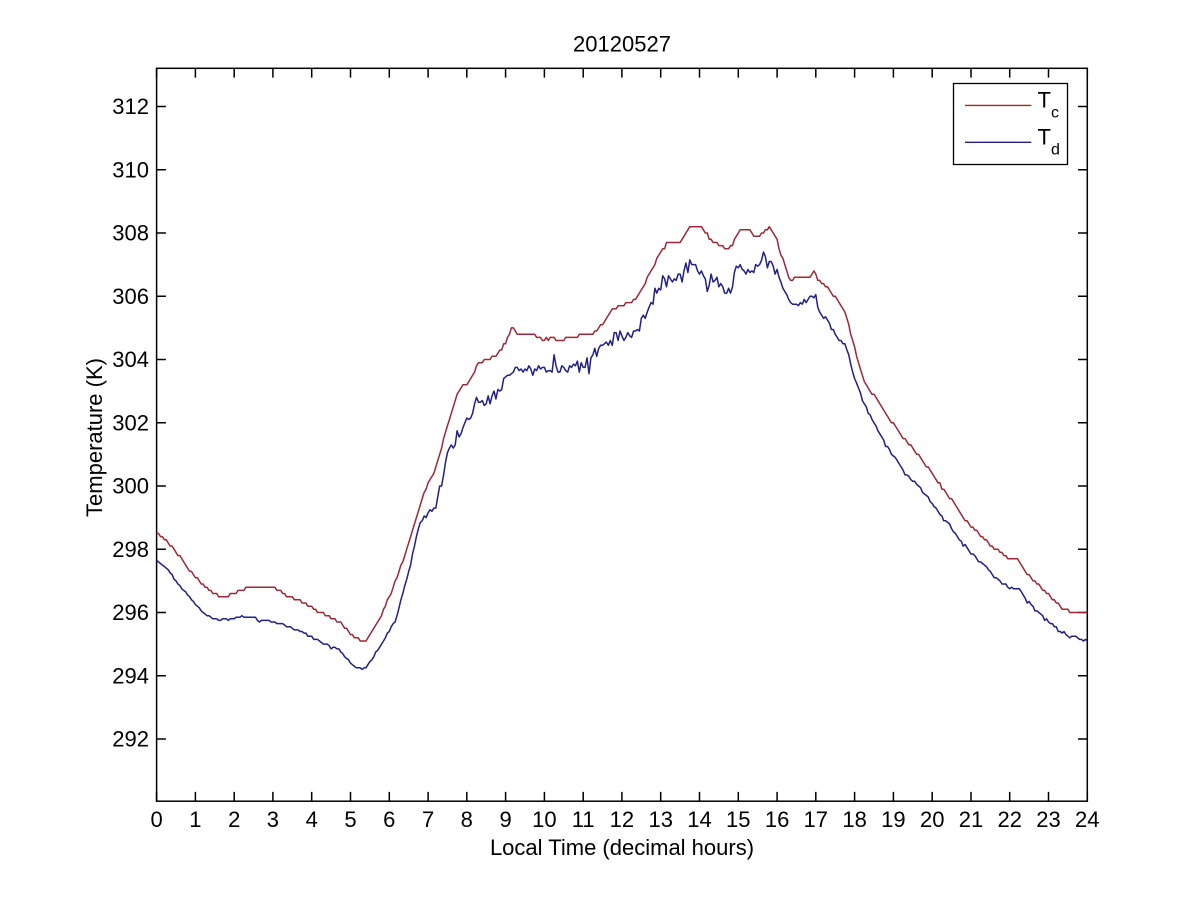 This screenshot has width=1201, height=900. What do you see at coordinates (622, 819) in the screenshot?
I see `svg-text: 12` at bounding box center [622, 819].